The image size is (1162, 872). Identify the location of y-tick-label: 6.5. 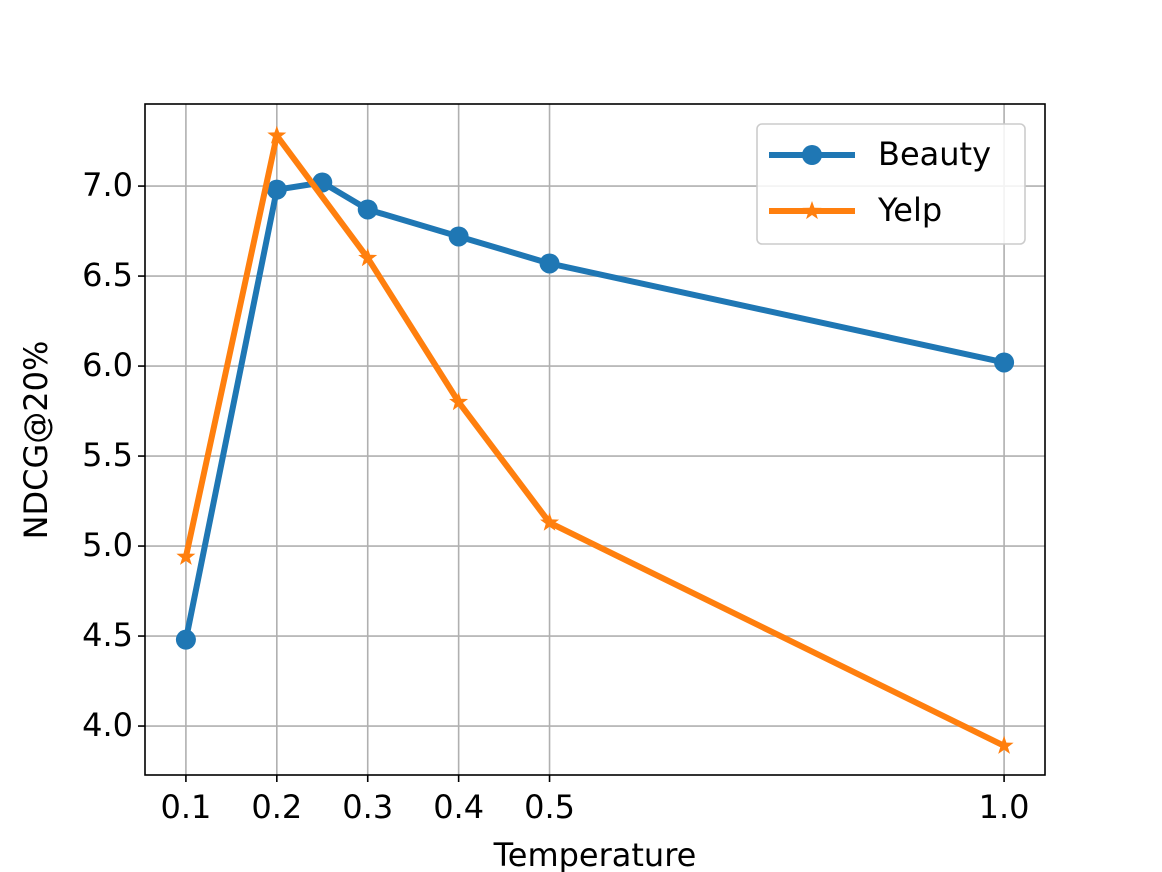
(107, 275).